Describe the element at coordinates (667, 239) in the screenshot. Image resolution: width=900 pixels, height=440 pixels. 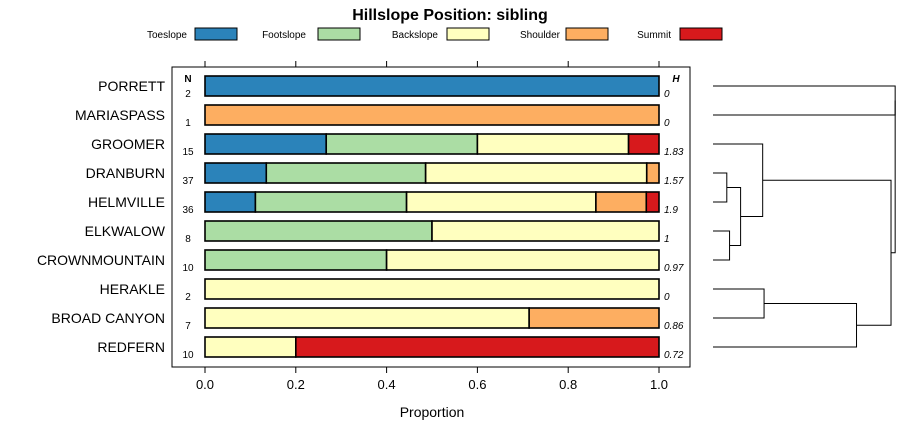
I see `h-value: 1` at that location.